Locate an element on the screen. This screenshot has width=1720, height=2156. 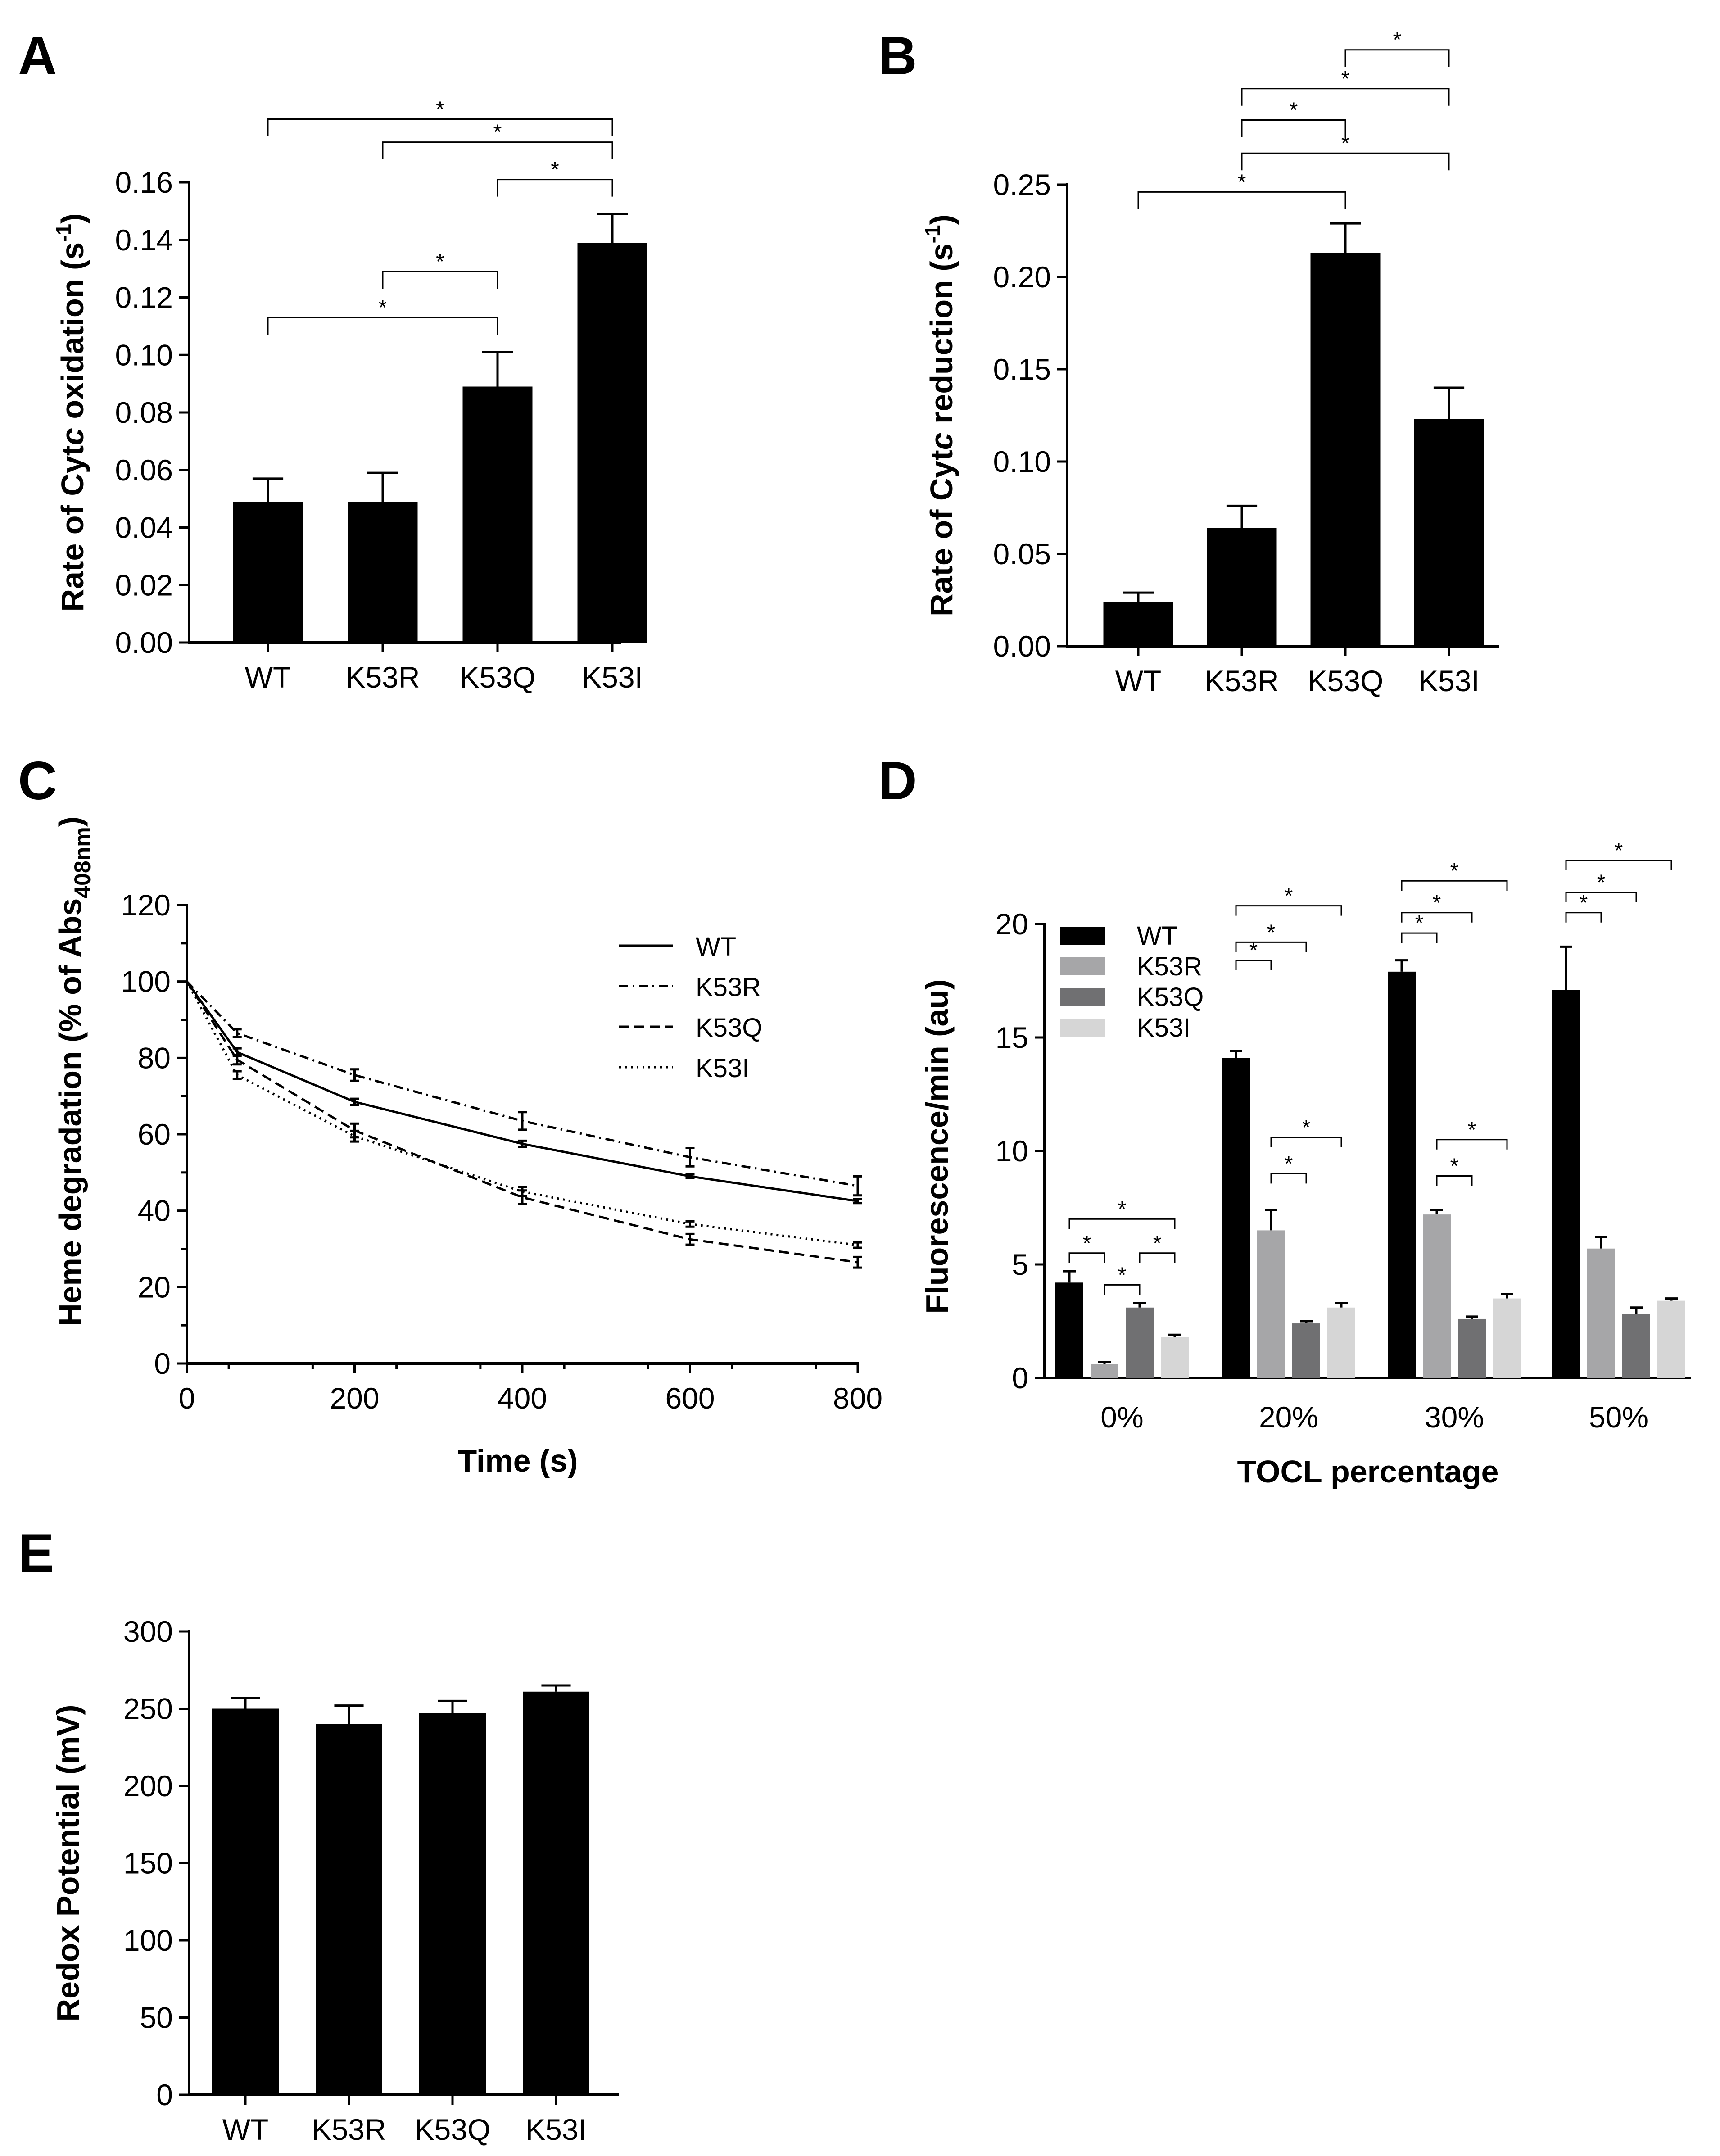
y-tick-label: 120 is located at coordinates (146, 905).